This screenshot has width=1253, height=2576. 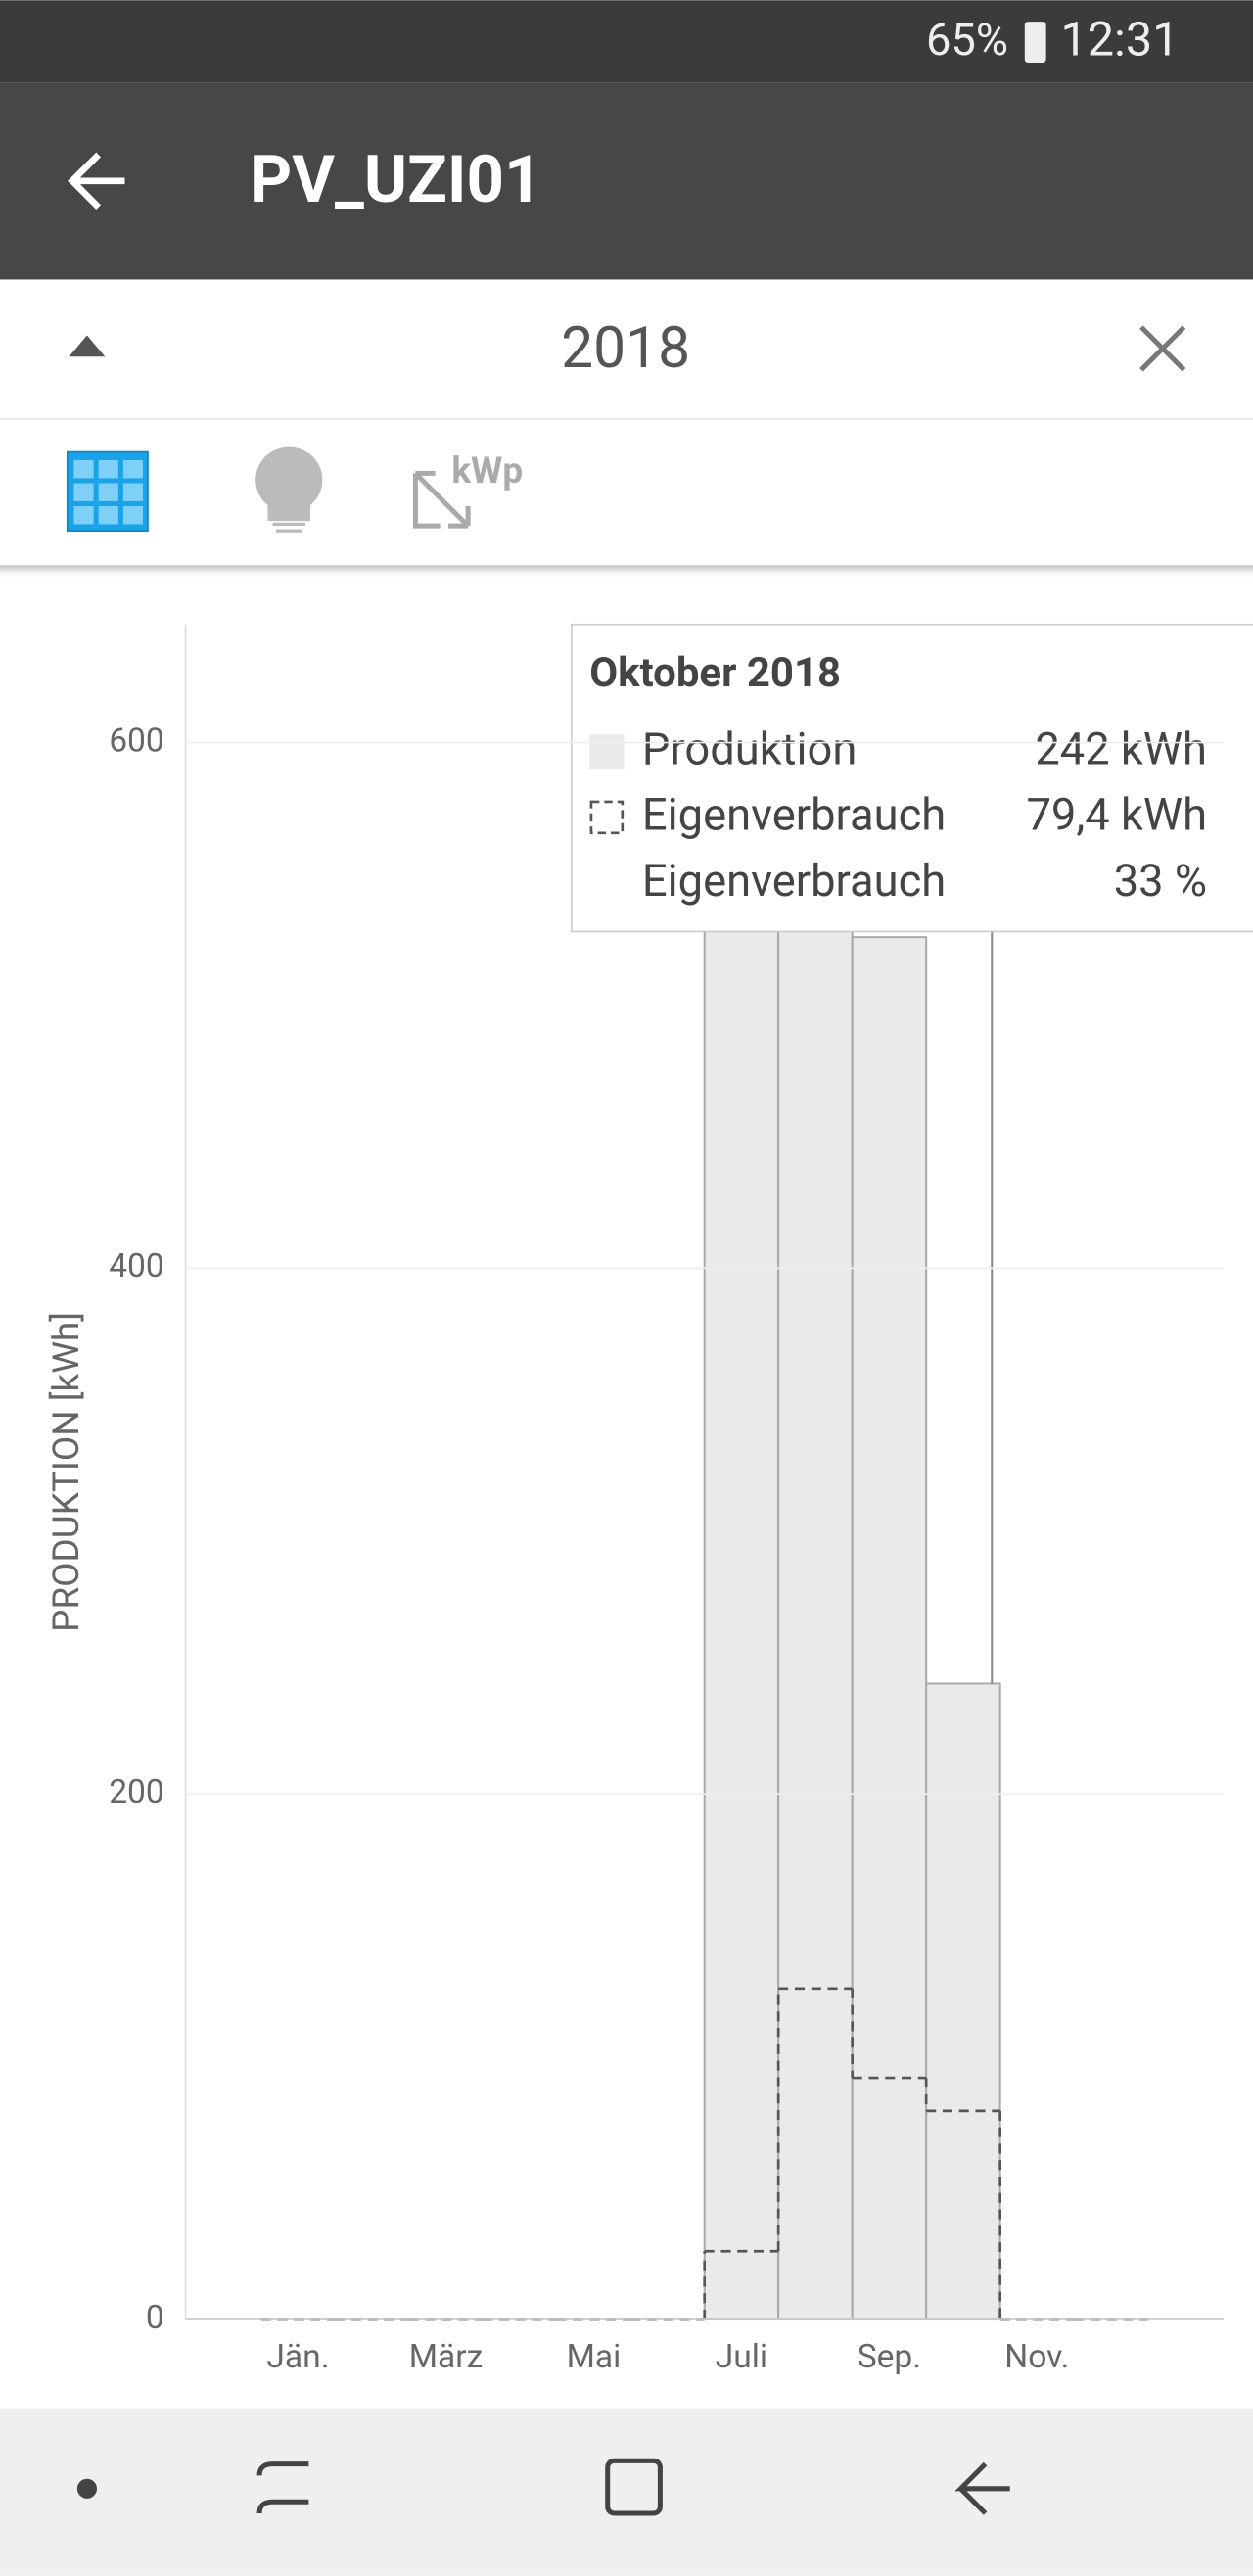 I want to click on y-tick-label: 600, so click(x=136, y=741).